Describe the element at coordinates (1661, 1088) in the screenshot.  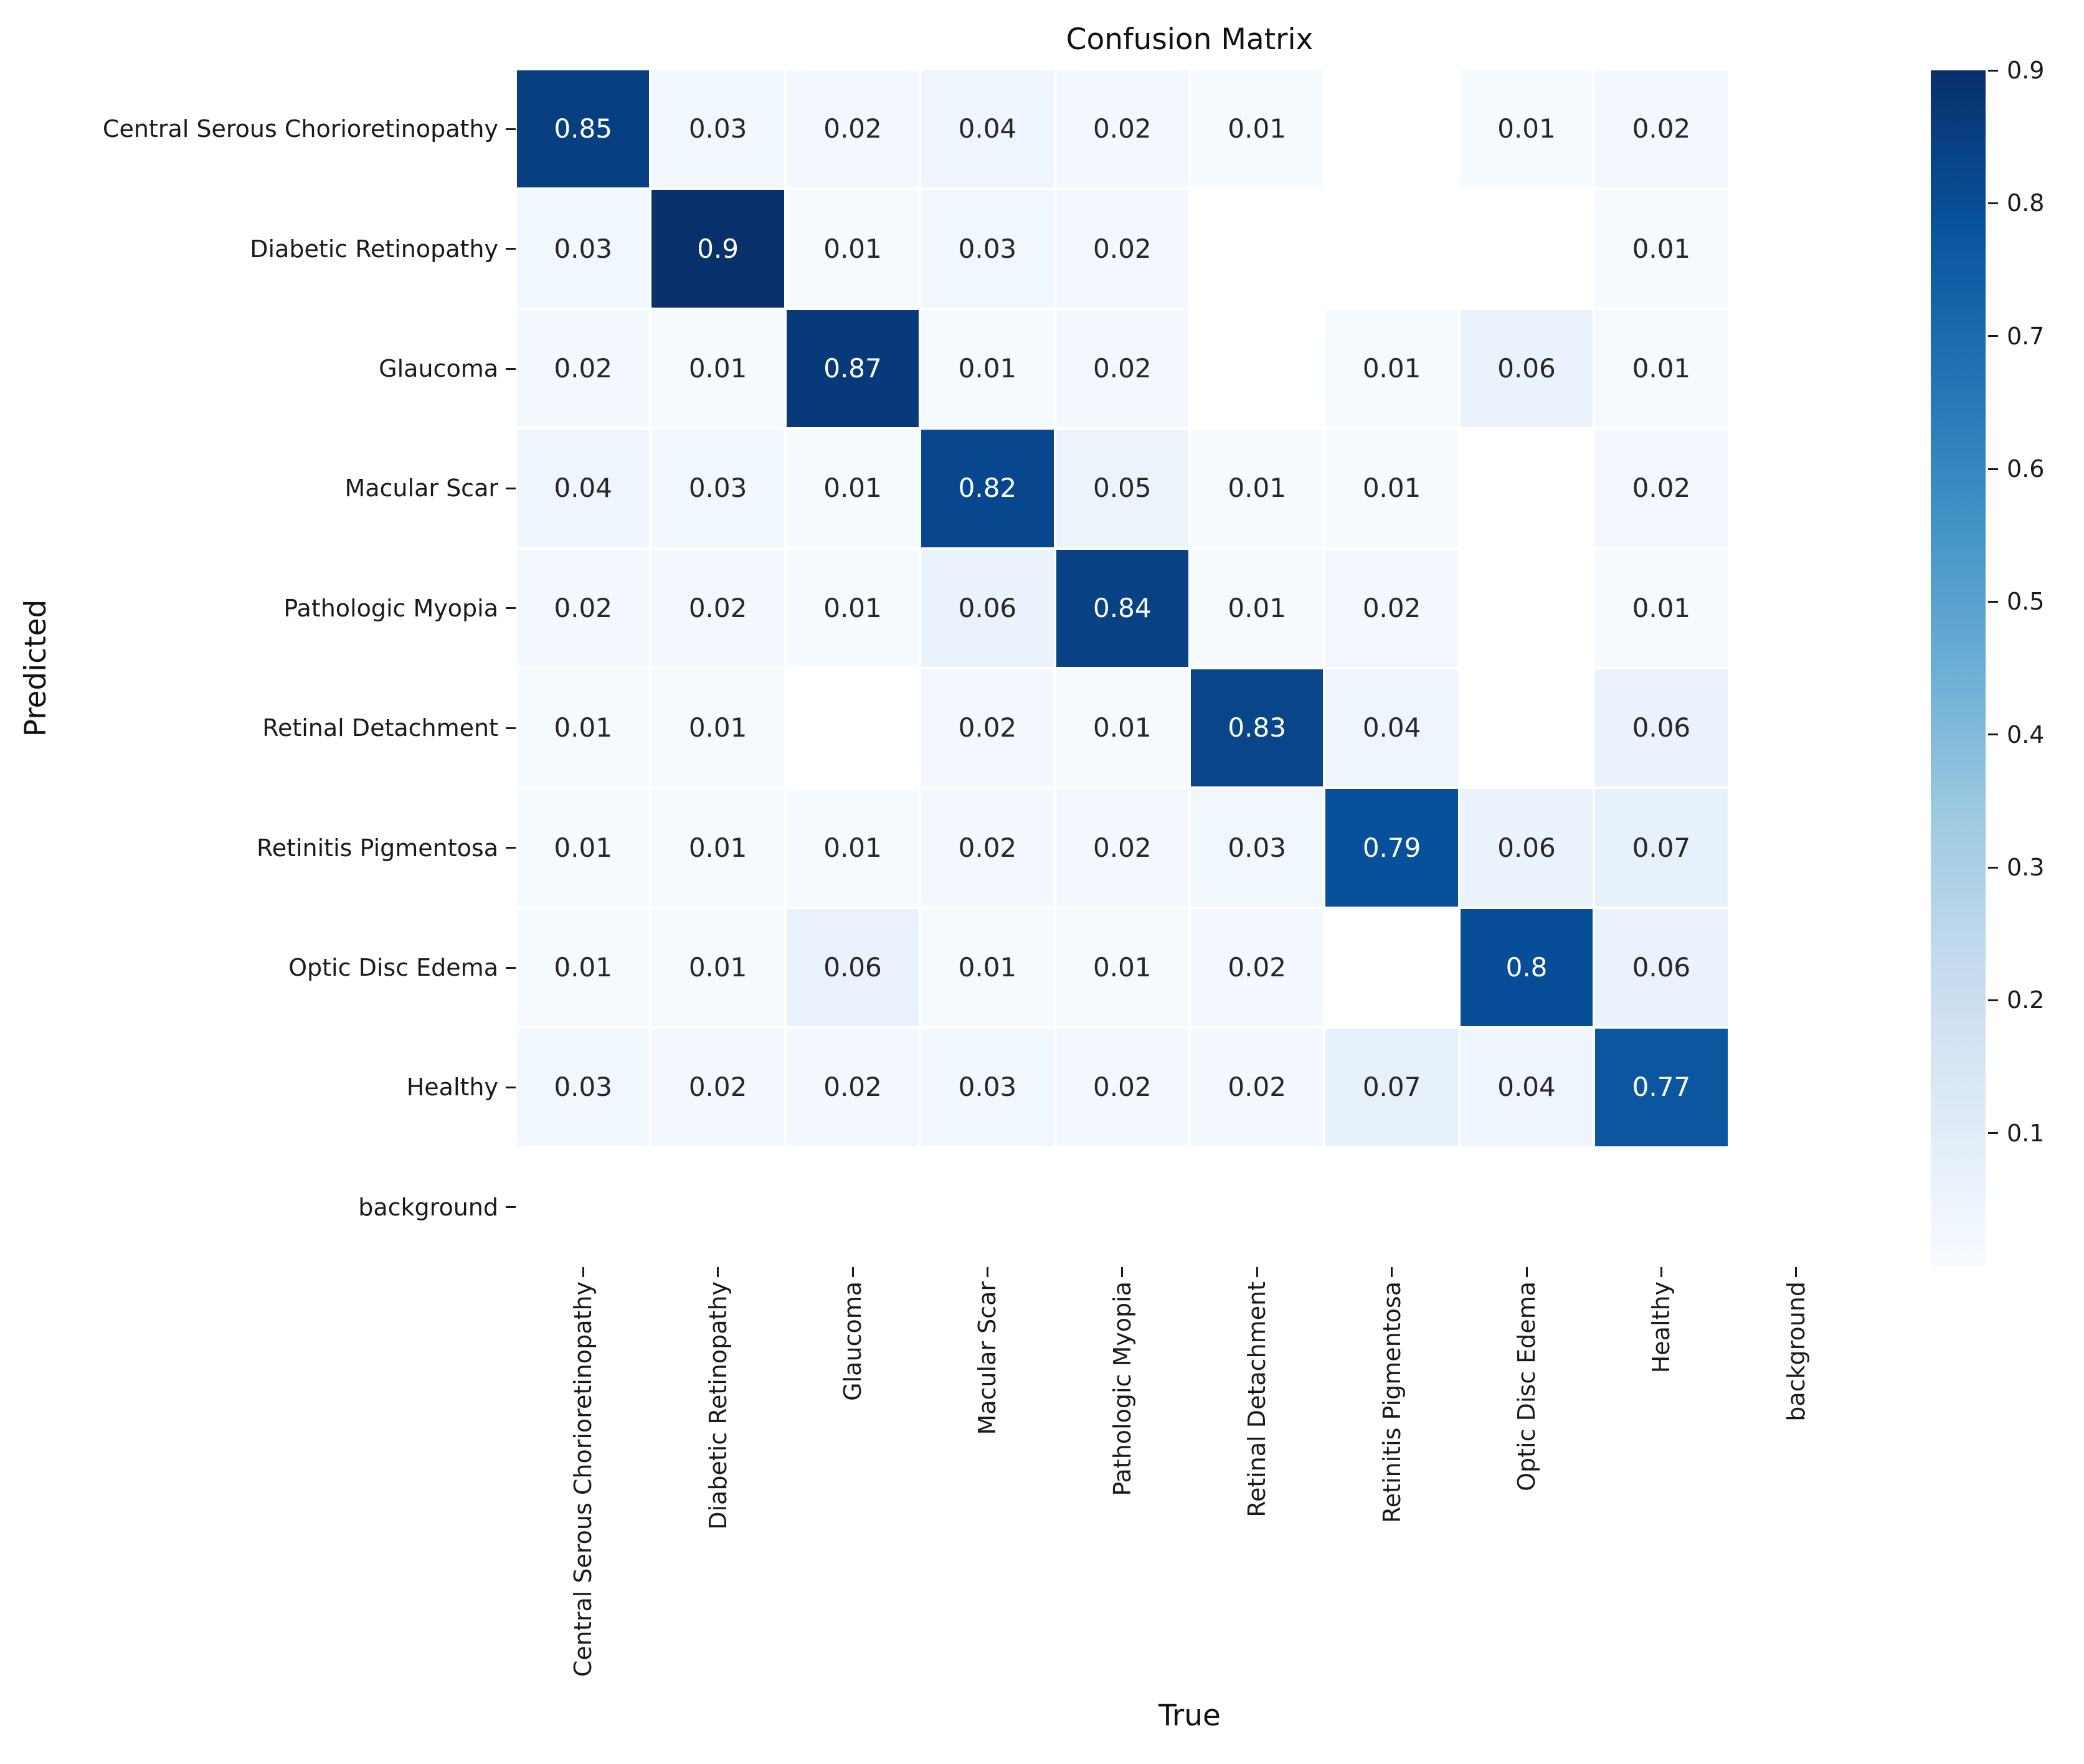
I see `matrix-cell: 0.77` at that location.